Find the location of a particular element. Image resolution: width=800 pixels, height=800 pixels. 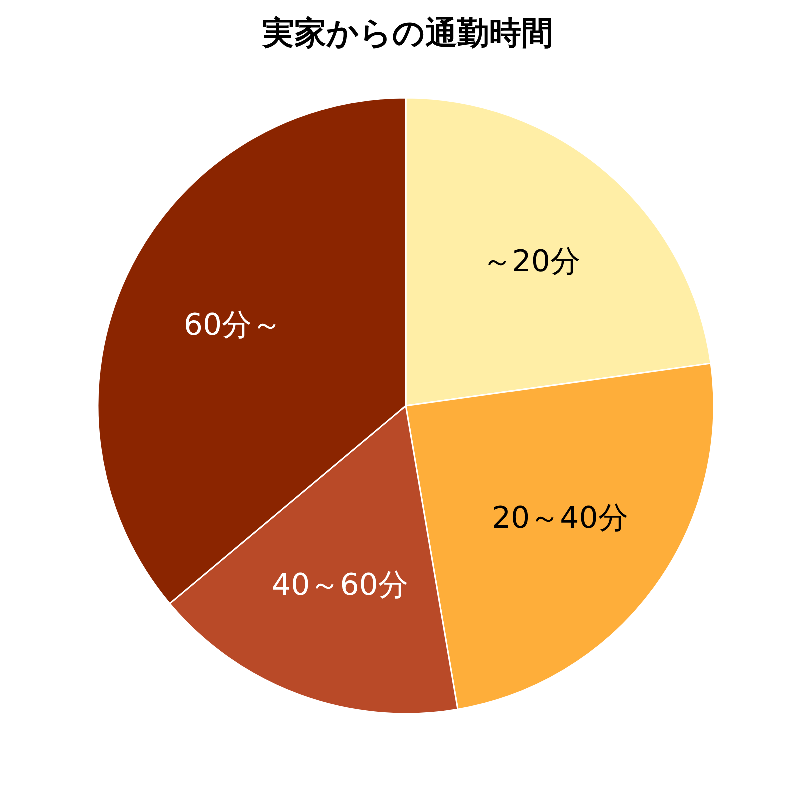

slice-label: 40～60分 is located at coordinates (340, 585).